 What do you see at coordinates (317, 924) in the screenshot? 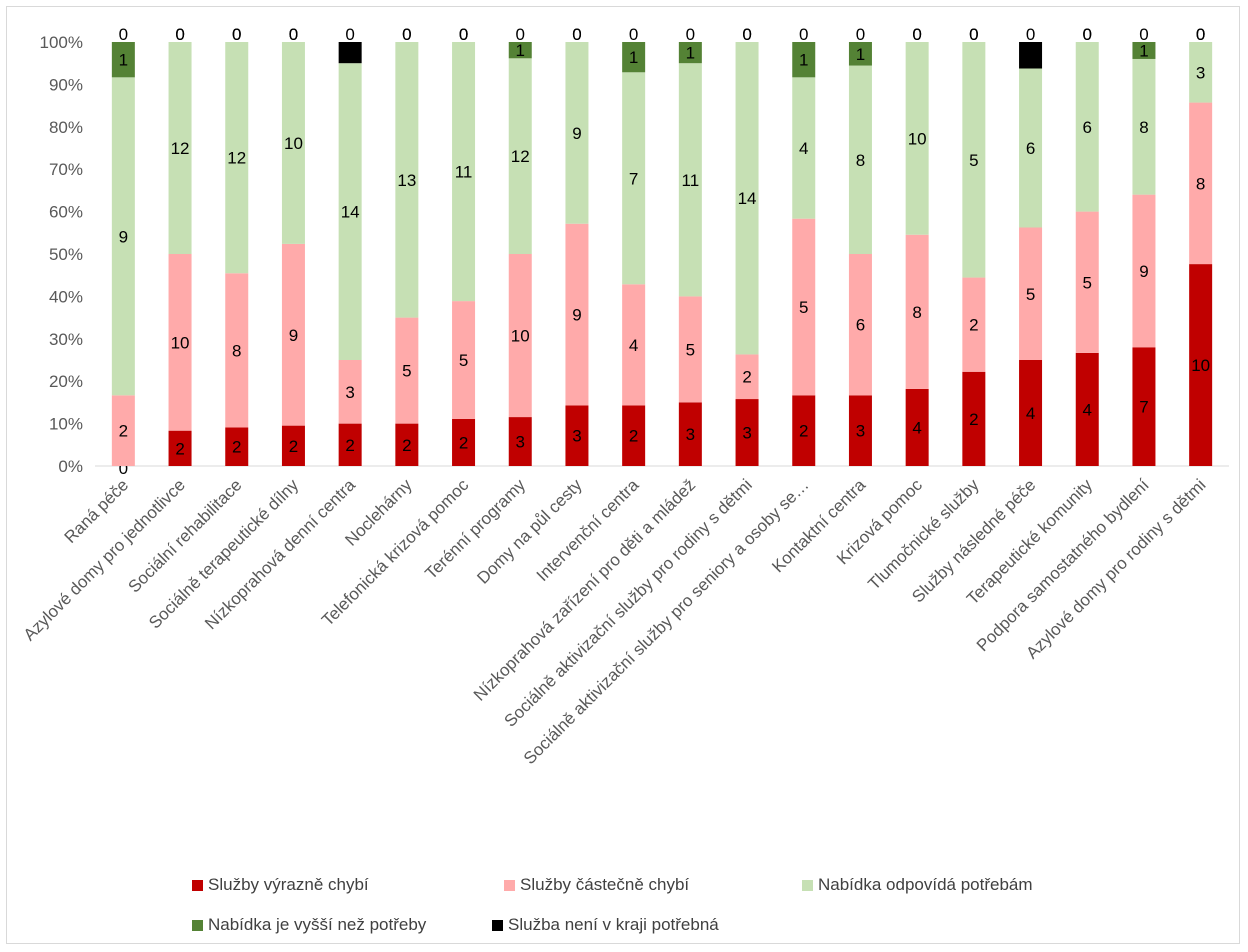
I see `legend-label: Nabídka je vyšší než potřeby` at bounding box center [317, 924].